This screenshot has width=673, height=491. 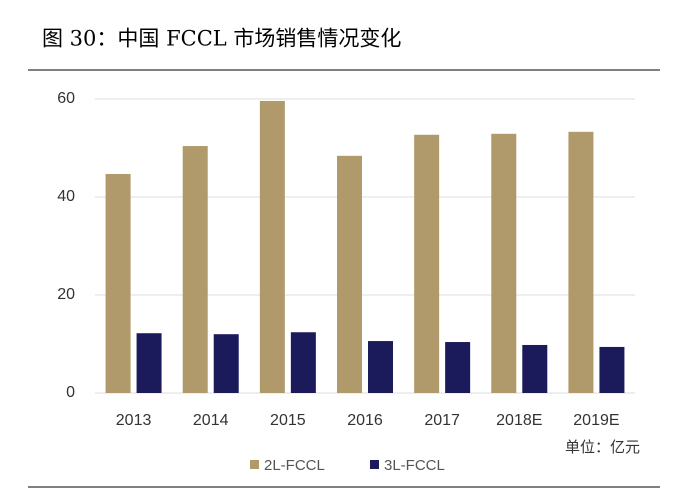 I want to click on x-tick-label: 2018E, so click(x=519, y=420).